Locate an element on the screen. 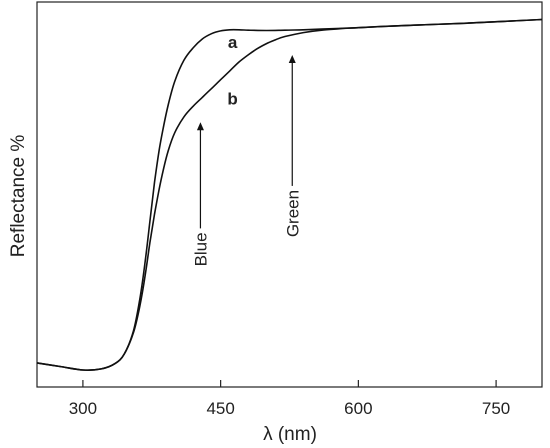  annotation-label-blue: Blue is located at coordinates (200, 249).